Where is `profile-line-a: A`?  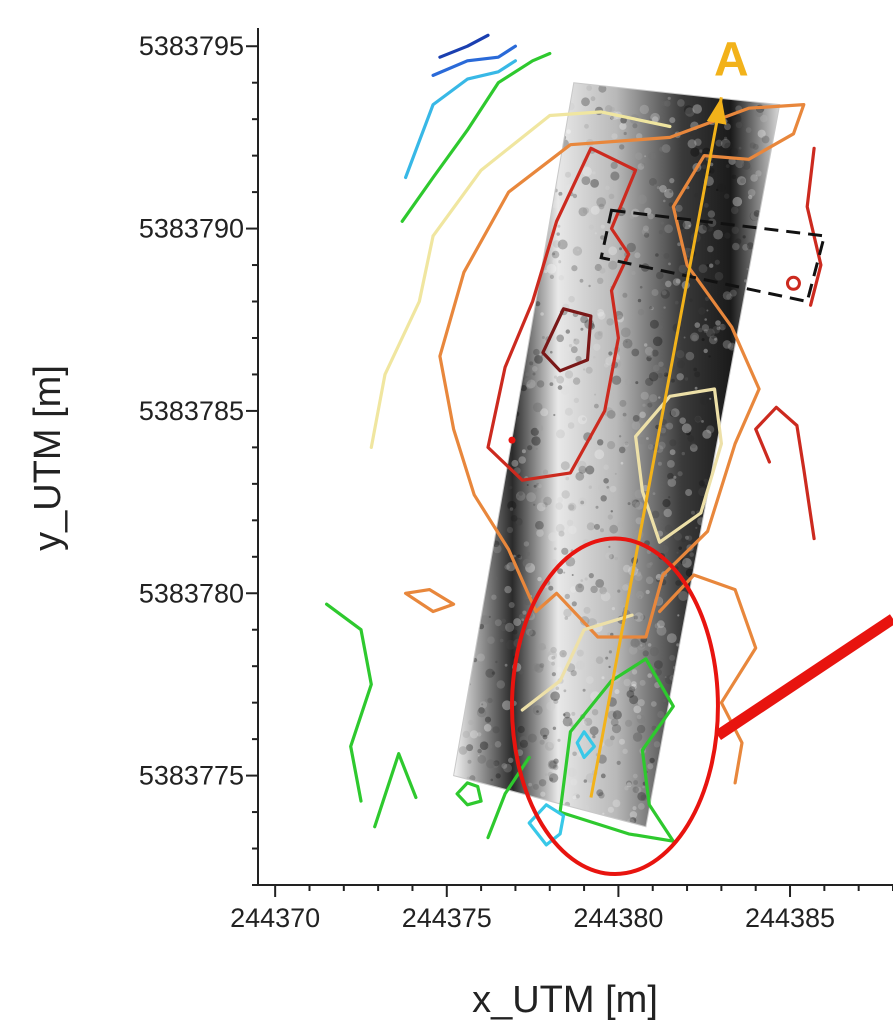
profile-line-a: A is located at coordinates (669, 415).